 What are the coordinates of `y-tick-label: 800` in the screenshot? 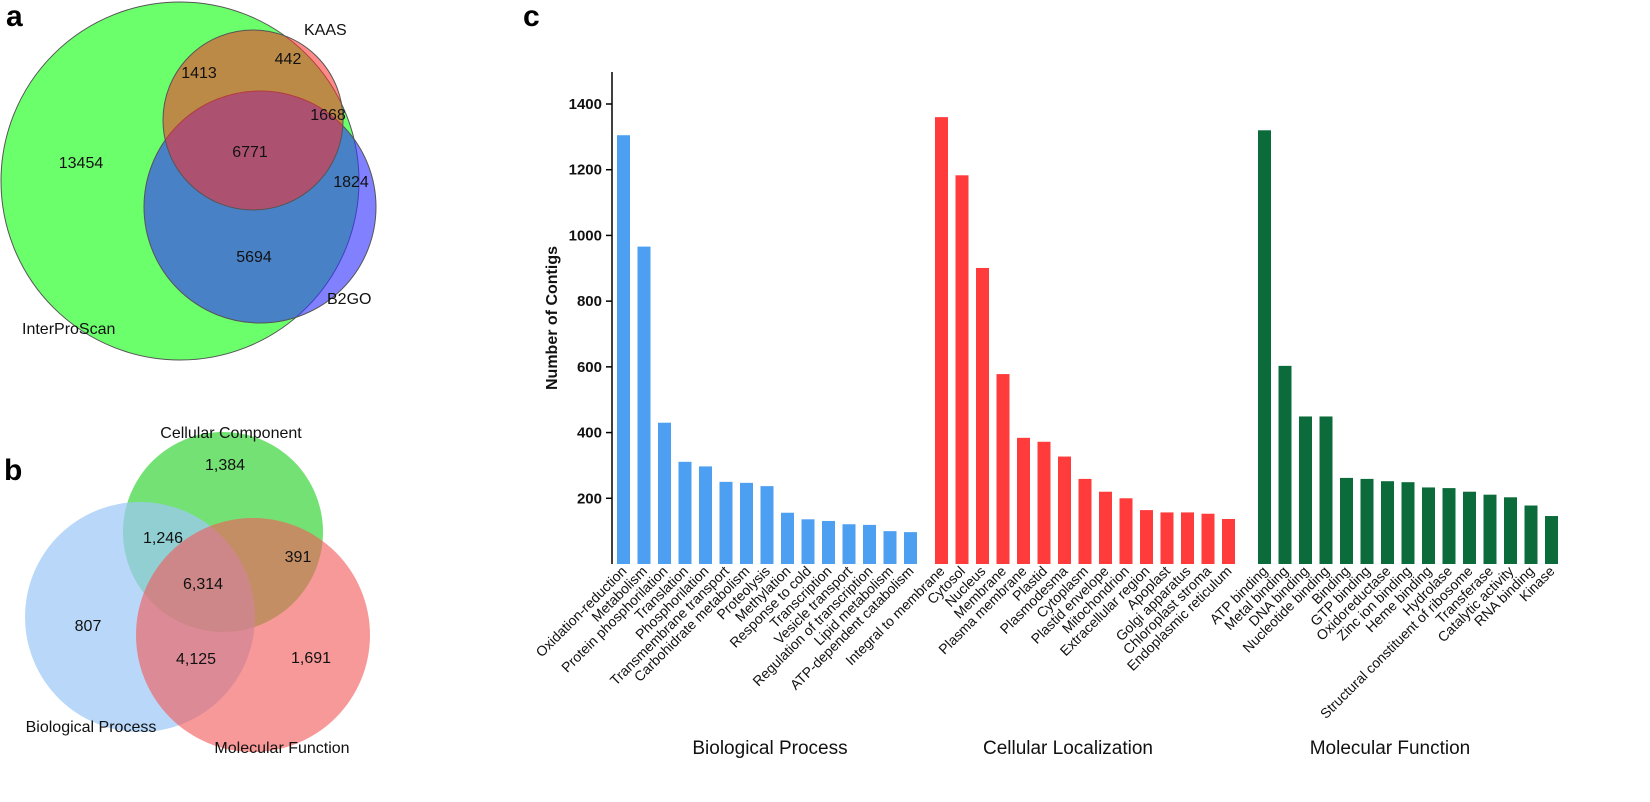 It's located at (589, 301).